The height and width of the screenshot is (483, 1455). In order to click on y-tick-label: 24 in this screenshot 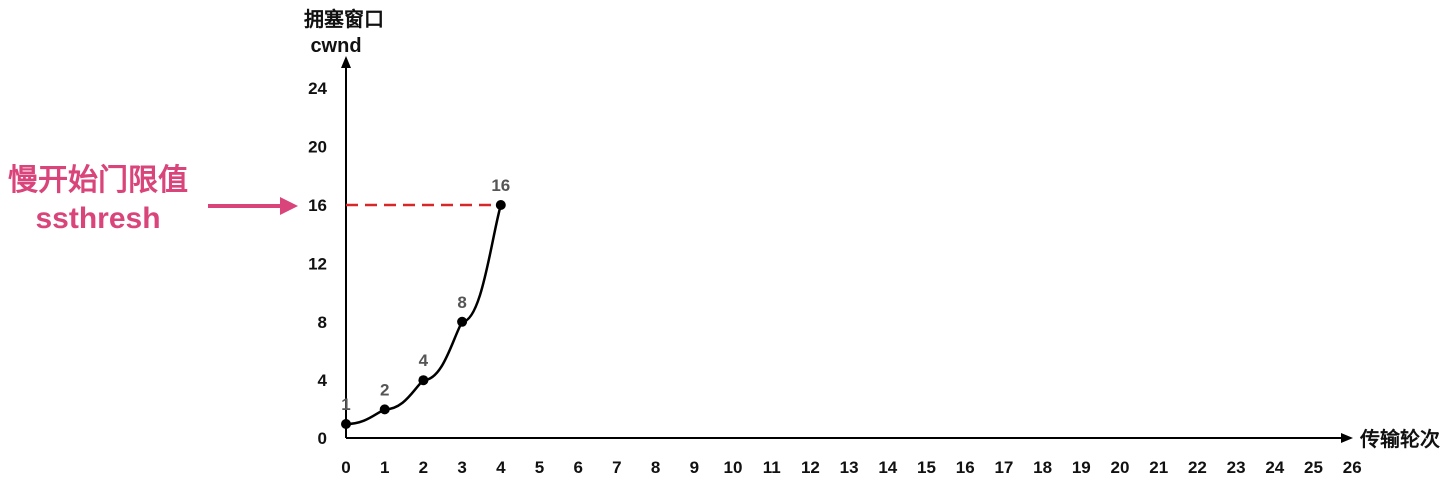, I will do `click(317, 88)`.